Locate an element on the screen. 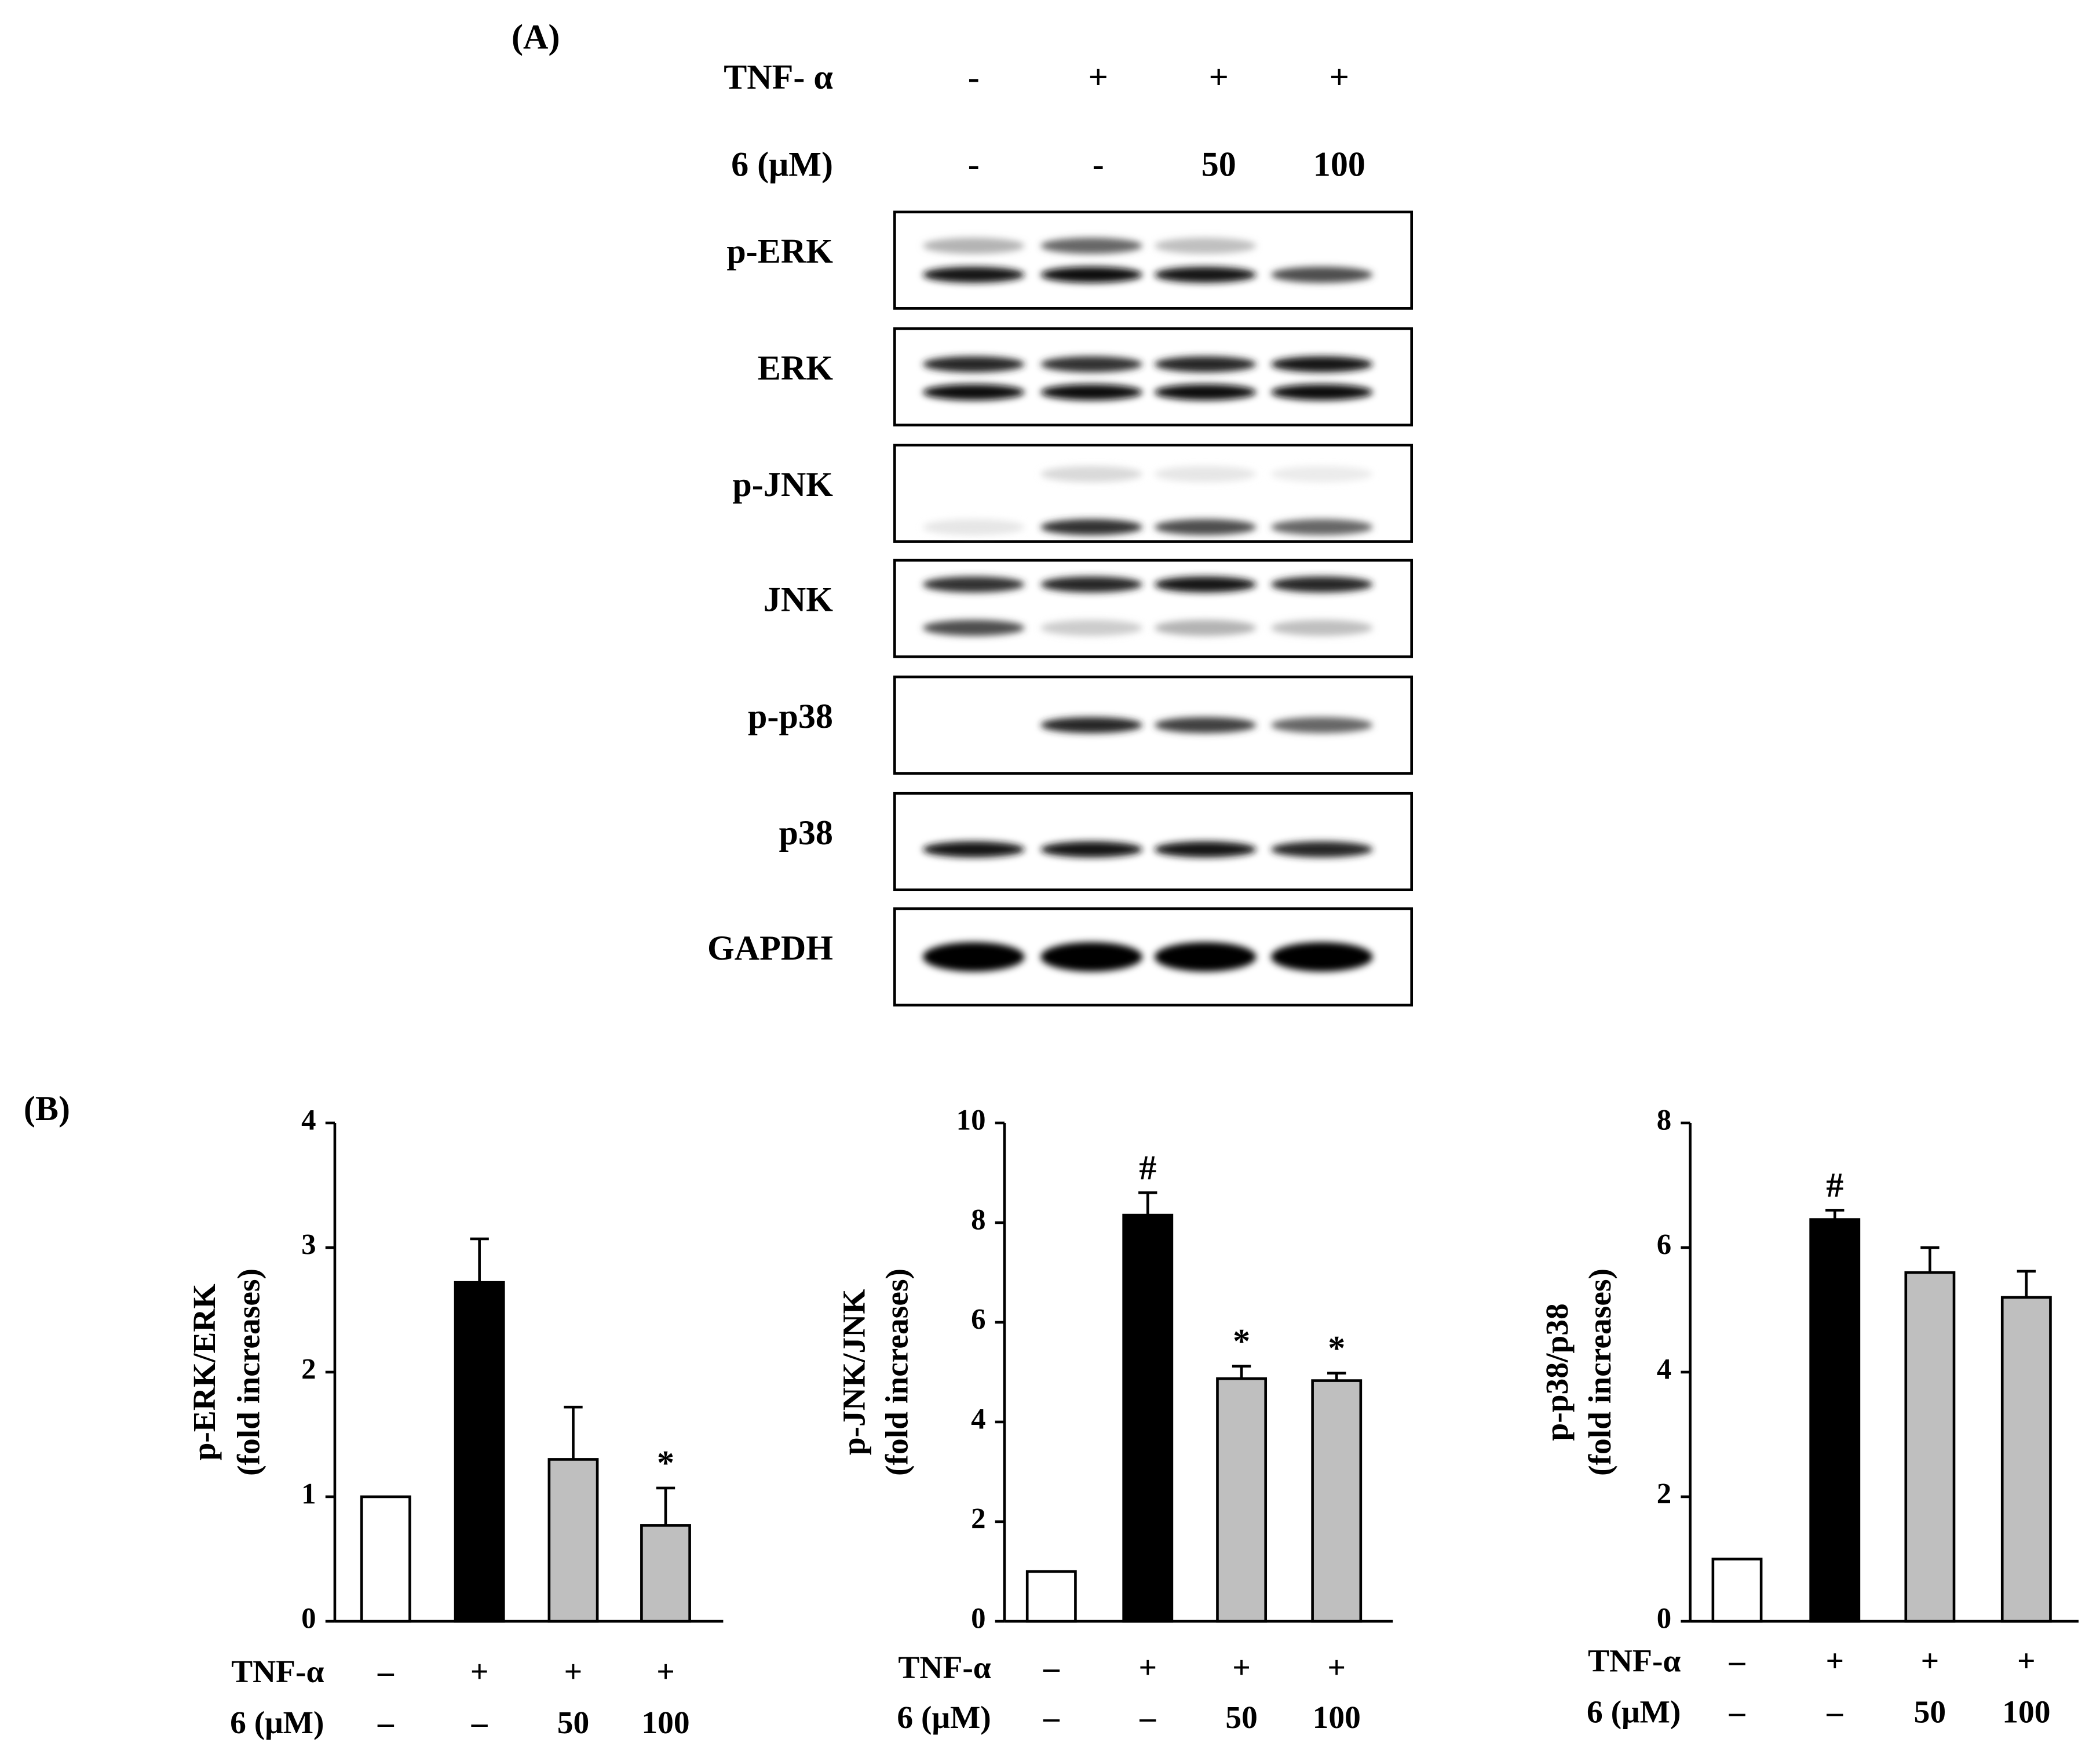 The width and height of the screenshot is (2100, 1761). panel-label: (A) is located at coordinates (536, 37).